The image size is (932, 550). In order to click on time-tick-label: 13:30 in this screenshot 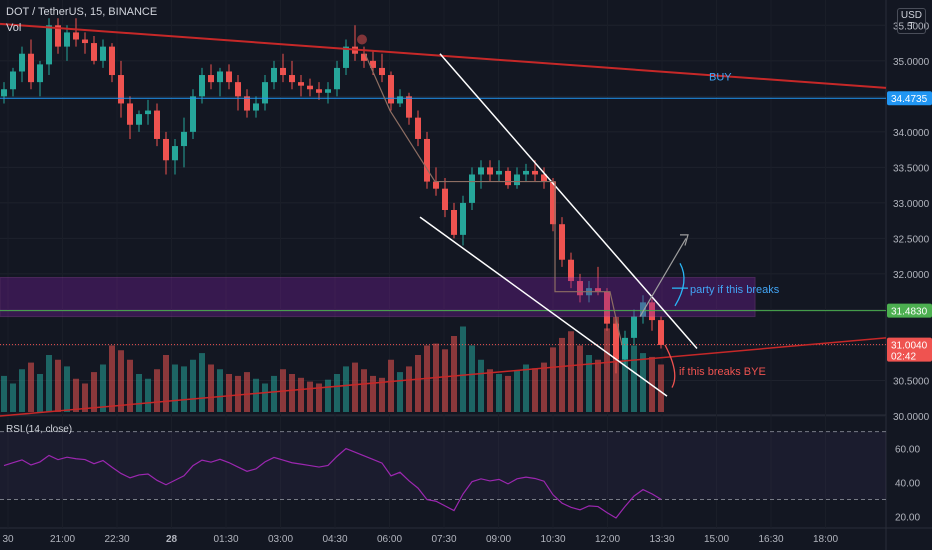, I will do `click(661, 539)`.